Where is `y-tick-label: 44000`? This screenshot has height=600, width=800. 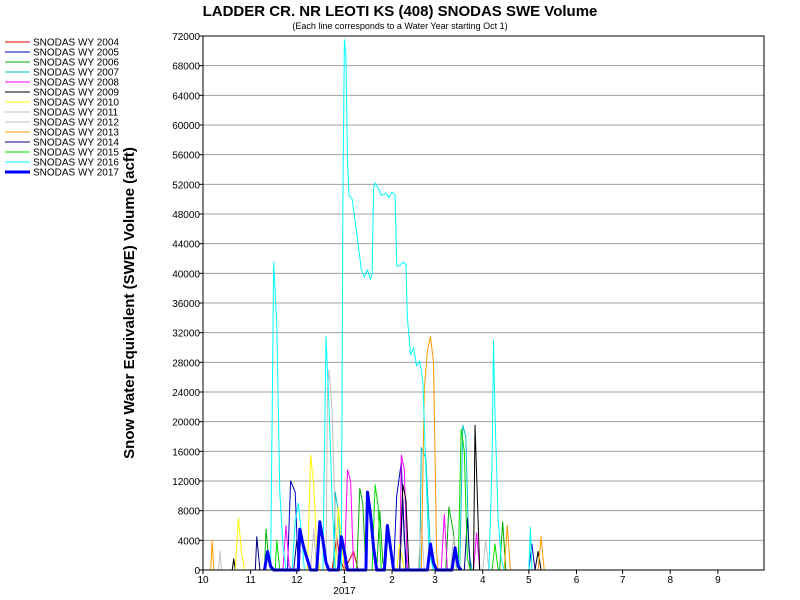 y-tick-label: 44000 is located at coordinates (186, 245).